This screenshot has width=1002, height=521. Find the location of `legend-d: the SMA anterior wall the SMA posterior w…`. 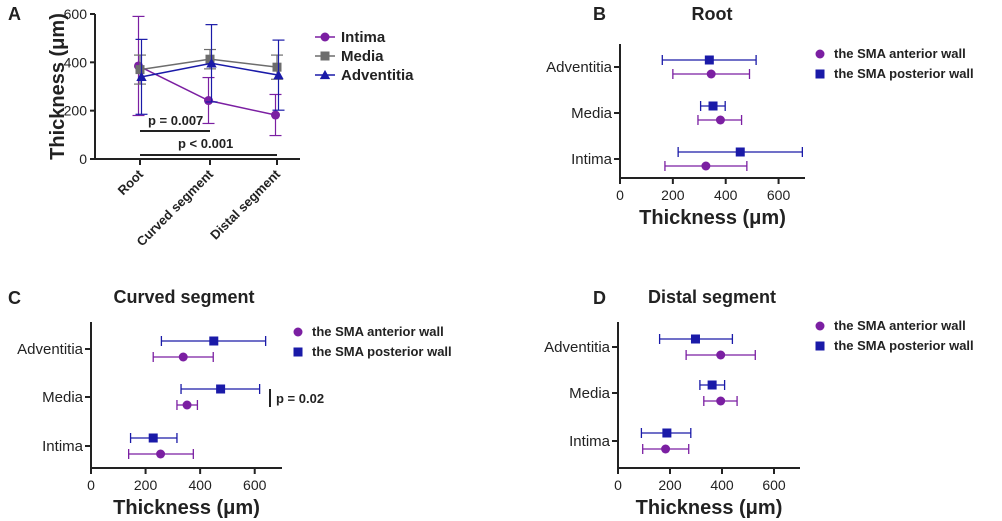

legend-d: the SMA anterior wall the SMA posterior w… is located at coordinates (894, 335).